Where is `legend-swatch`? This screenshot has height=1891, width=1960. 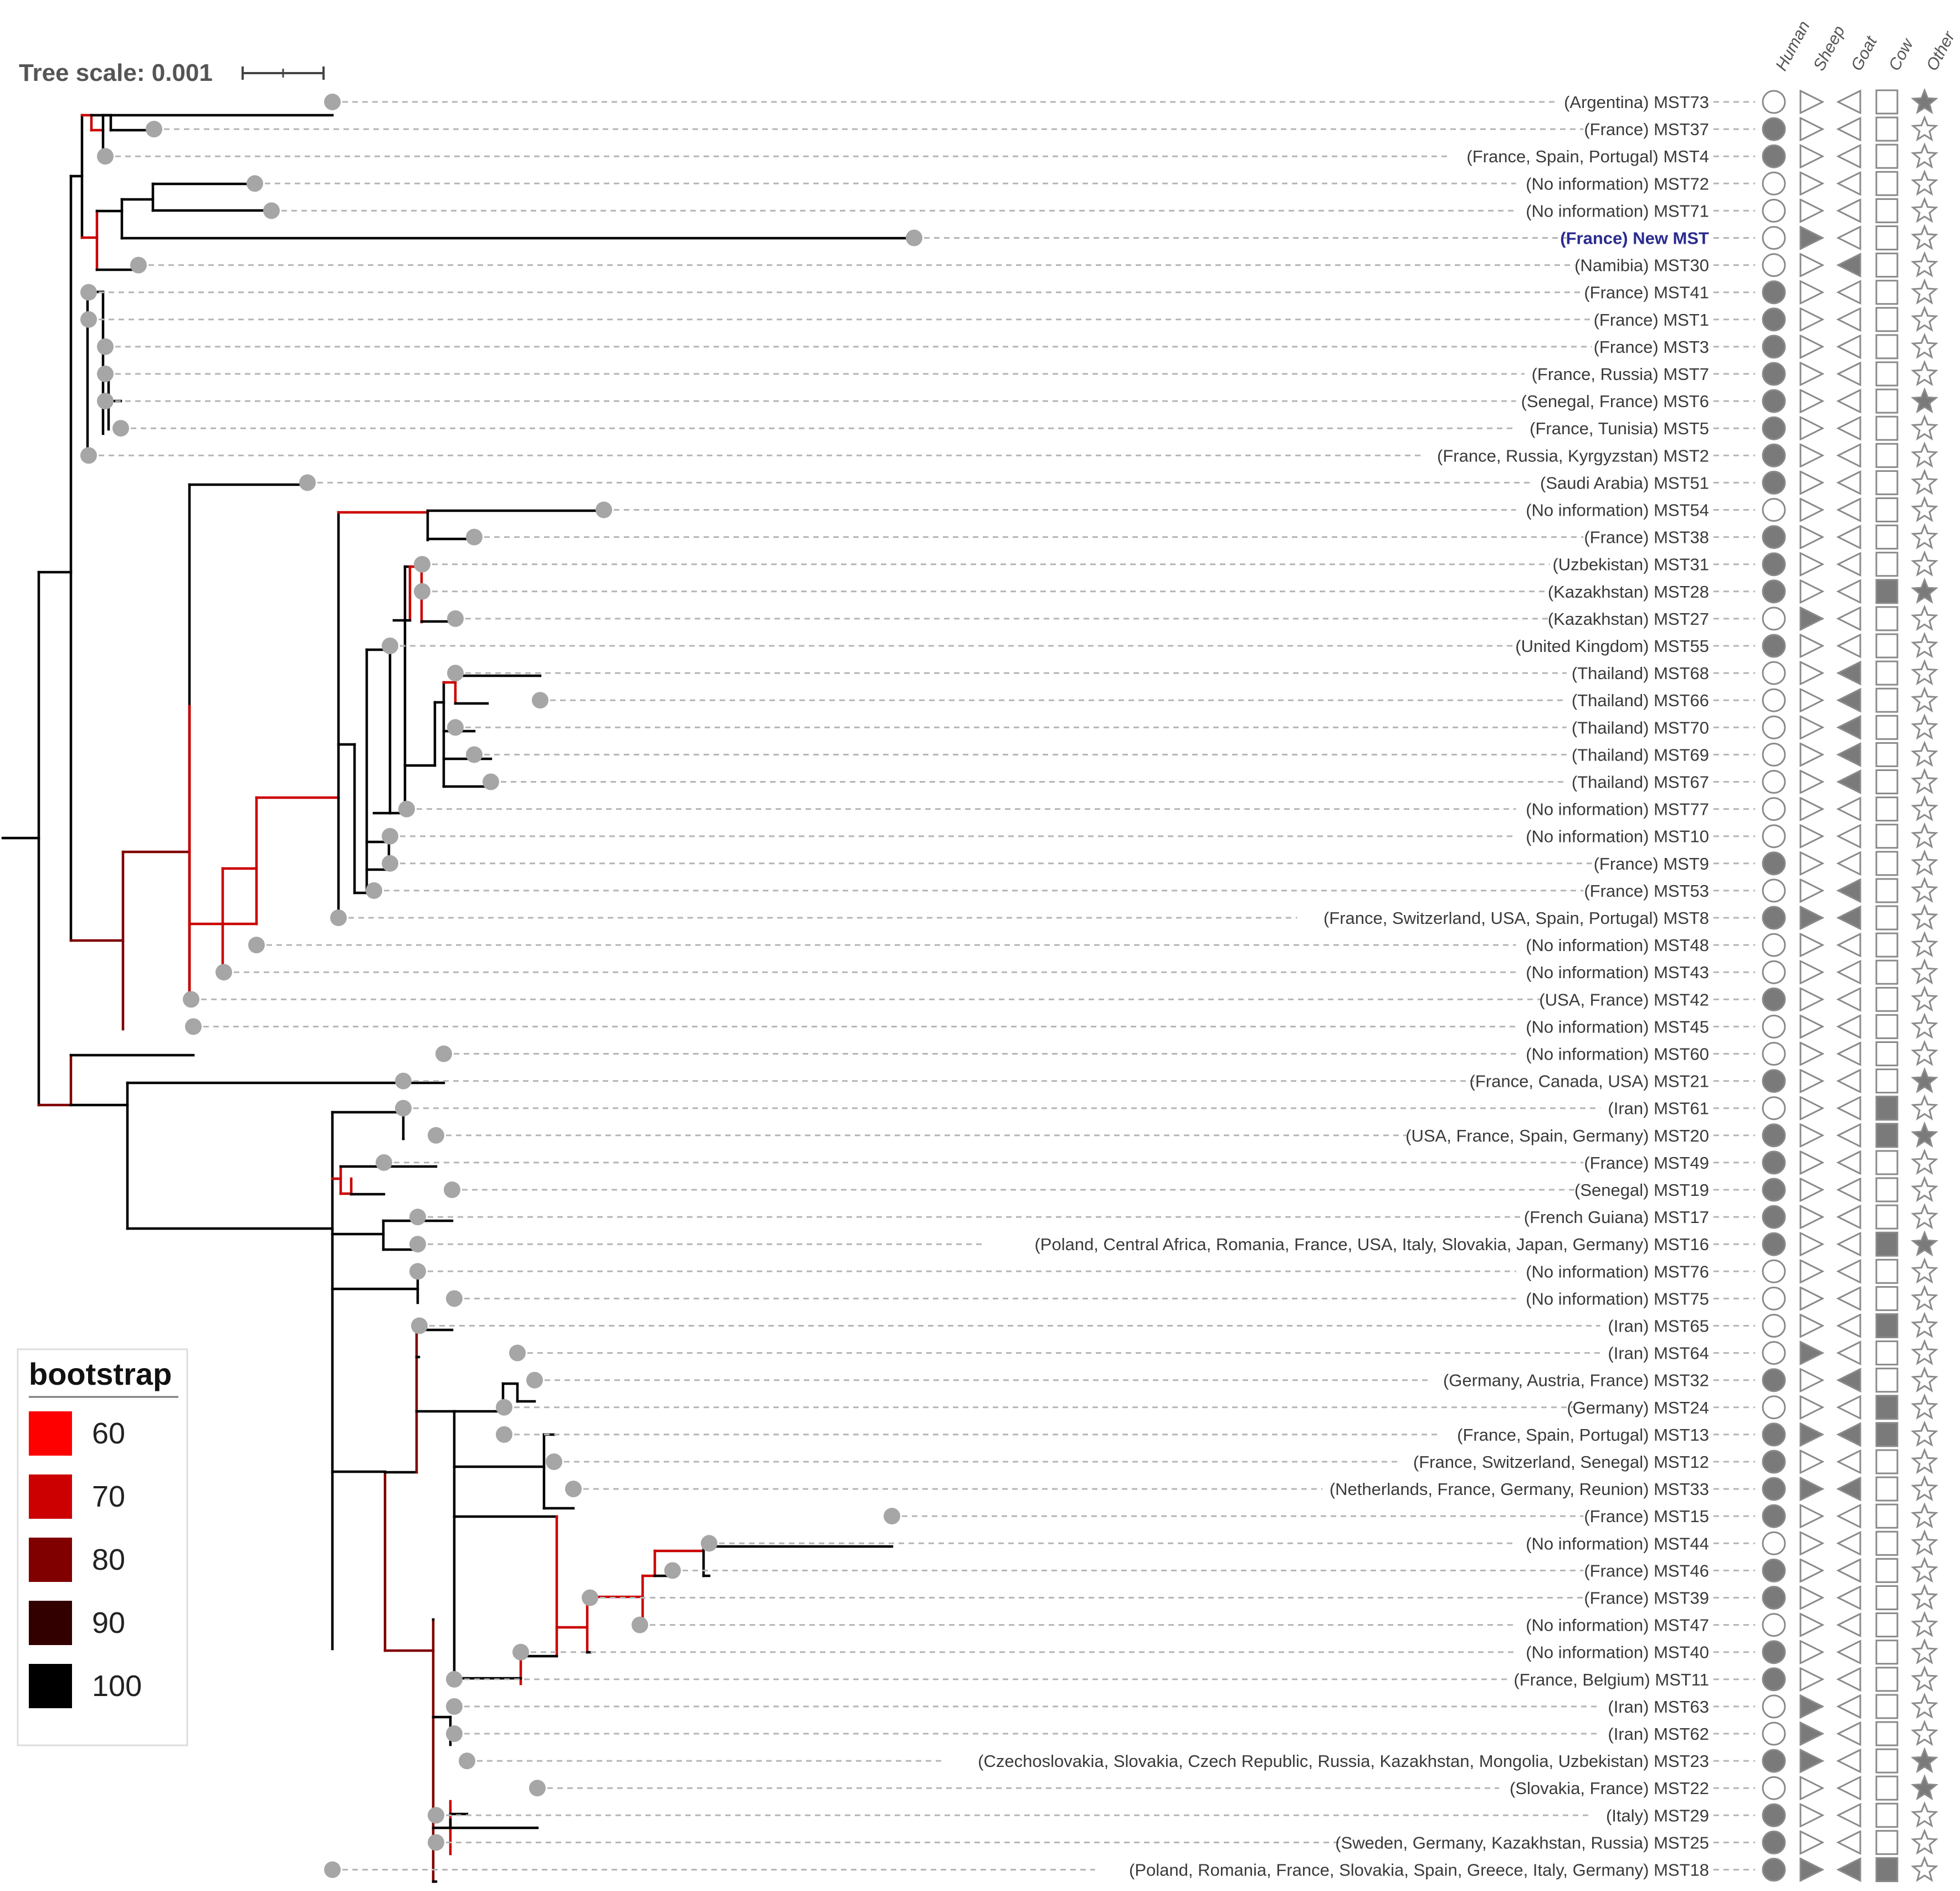 legend-swatch is located at coordinates (50, 1686).